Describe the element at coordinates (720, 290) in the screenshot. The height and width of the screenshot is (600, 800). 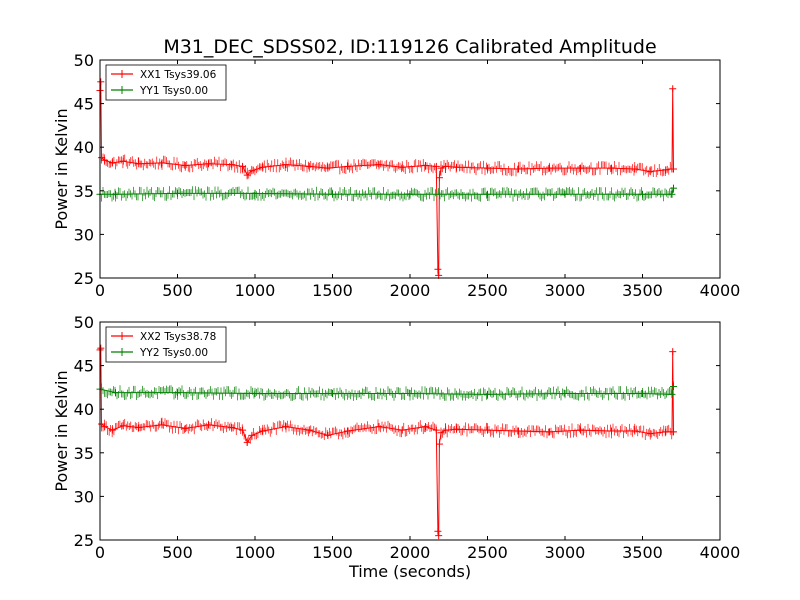
I see `x-tick-label: 4000` at that location.